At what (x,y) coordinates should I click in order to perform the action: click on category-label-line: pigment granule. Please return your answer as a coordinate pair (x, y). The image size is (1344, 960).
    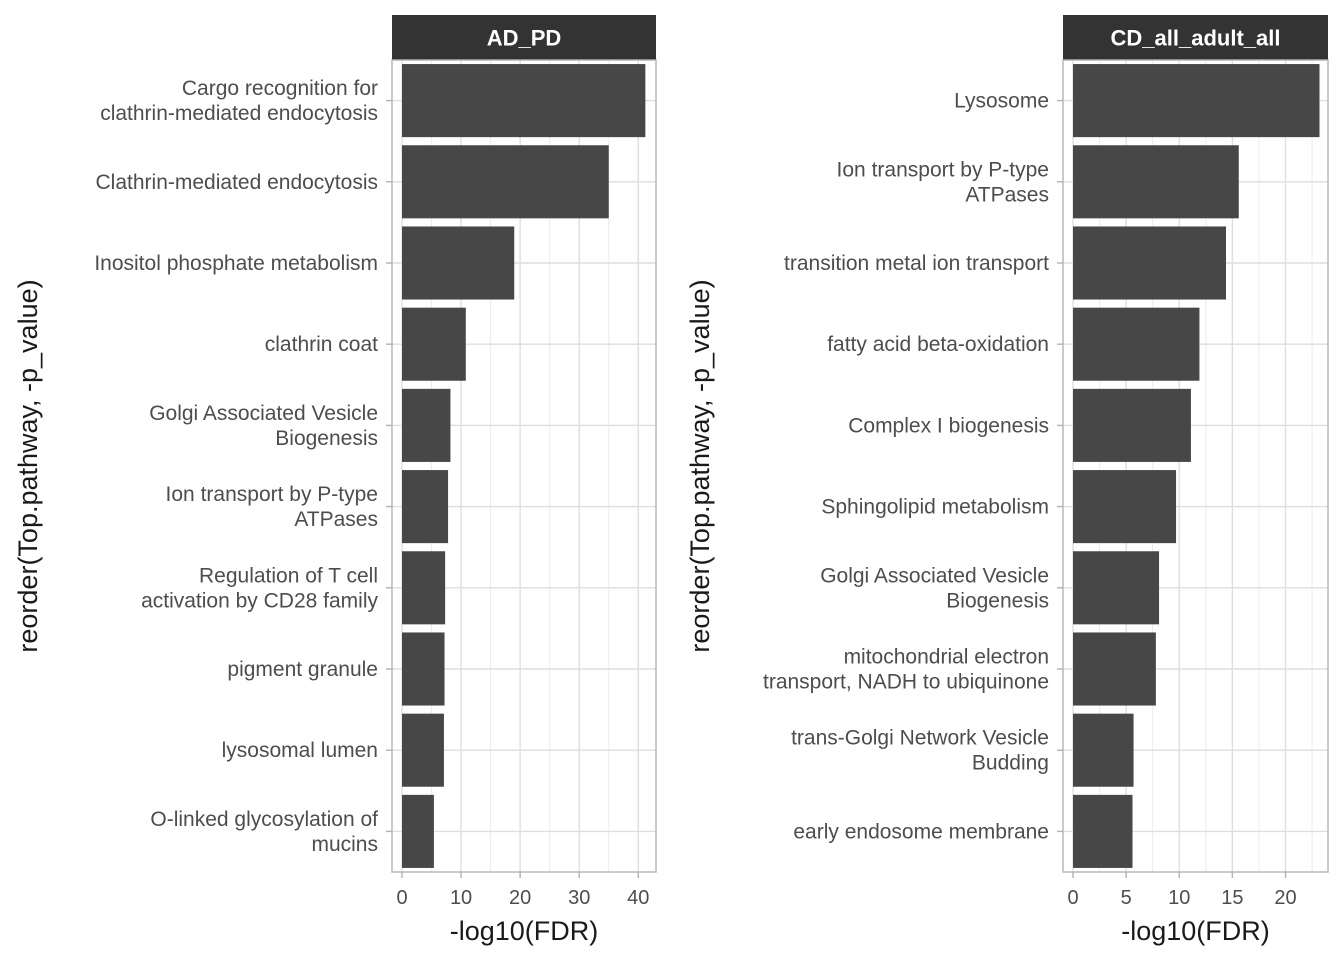
    Looking at the image, I should click on (302, 669).